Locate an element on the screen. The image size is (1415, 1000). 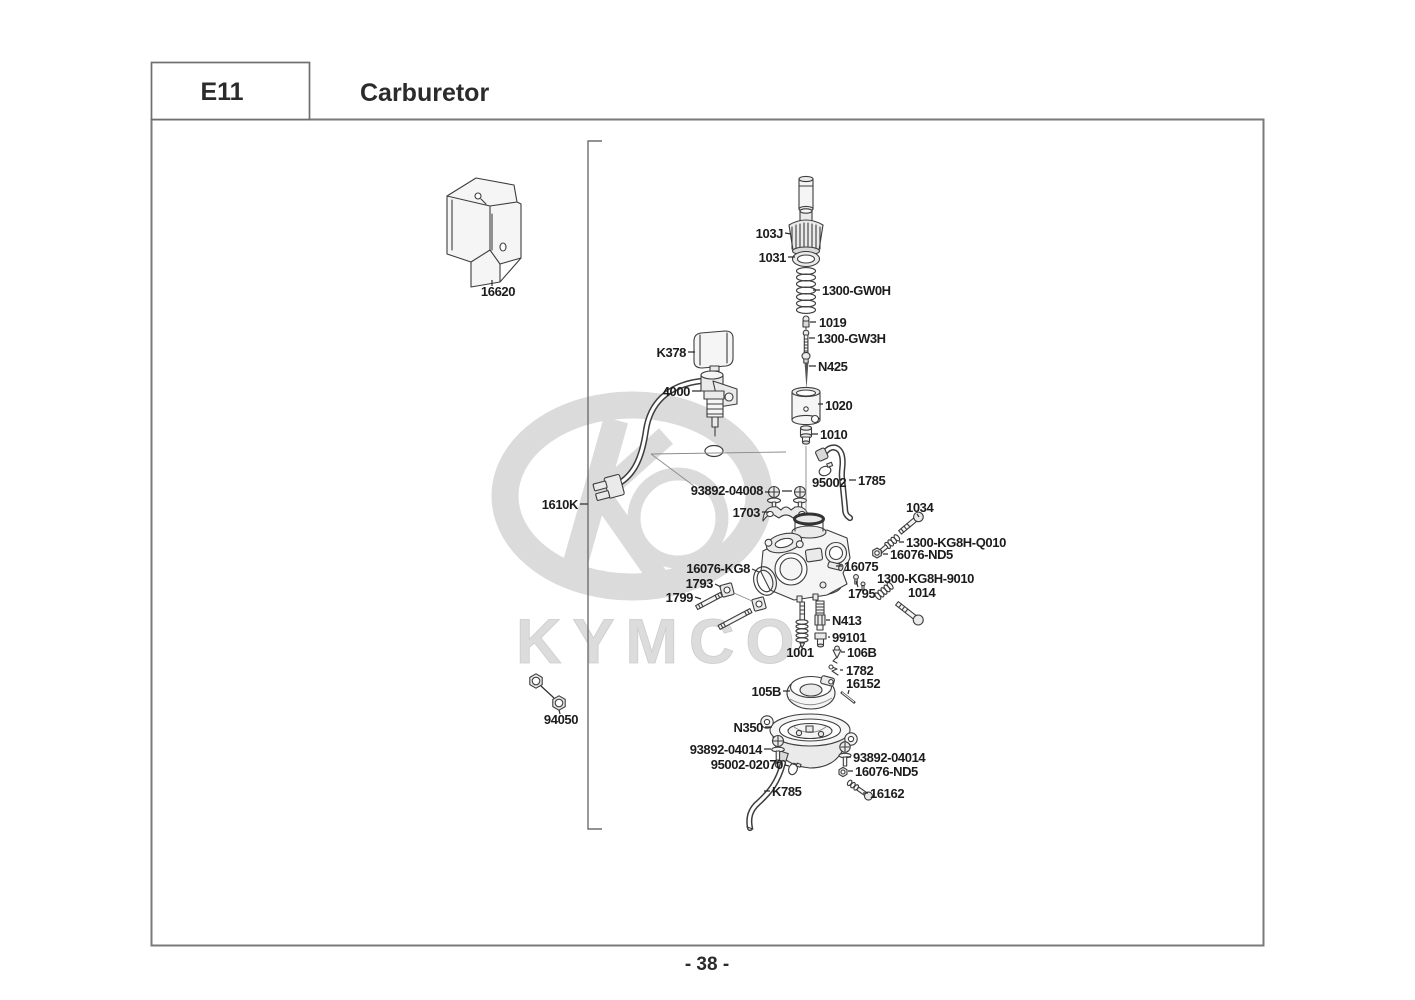
part-drain-tube-K785 is located at coordinates (766, 795).